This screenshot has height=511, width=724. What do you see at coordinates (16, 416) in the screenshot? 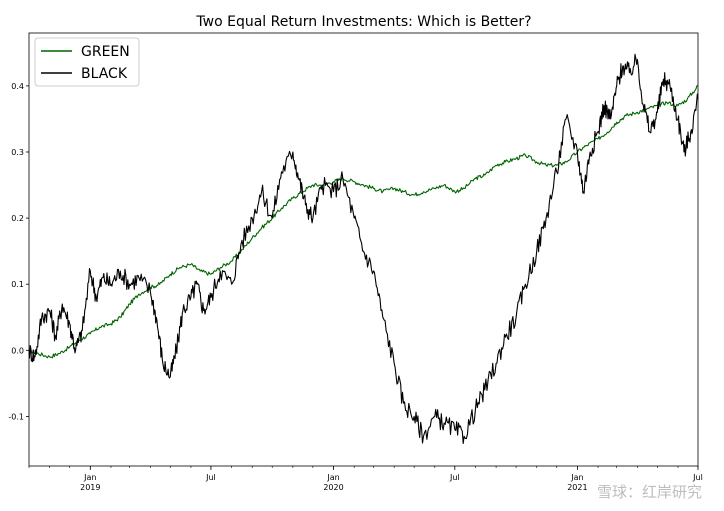
I see `y-tick-label: -0.1` at bounding box center [16, 416].